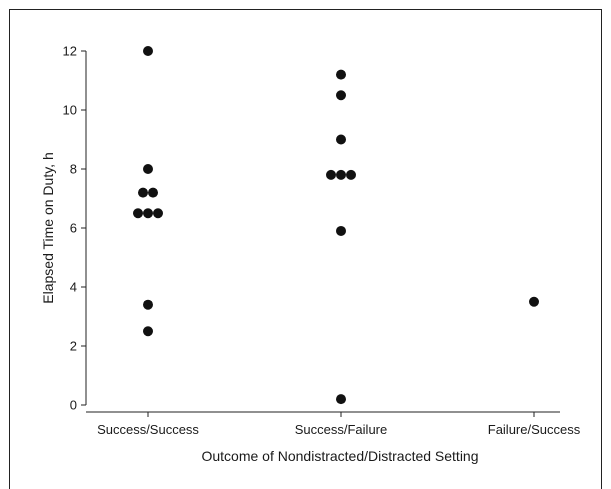  What do you see at coordinates (73, 169) in the screenshot?
I see `y-tick-label: 8` at bounding box center [73, 169].